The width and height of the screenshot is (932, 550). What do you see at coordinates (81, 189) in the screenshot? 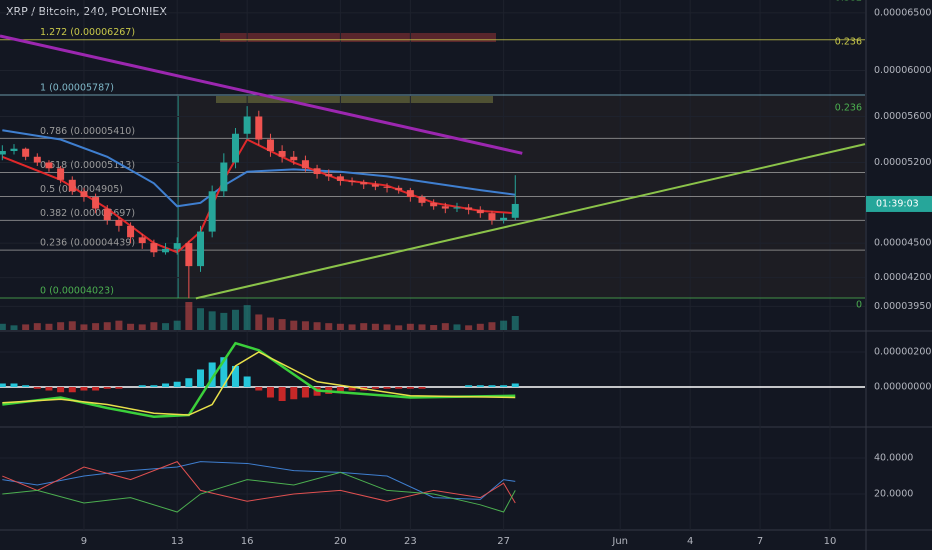
I see `fib-label: 0.5 (0.00004905)` at bounding box center [81, 189].